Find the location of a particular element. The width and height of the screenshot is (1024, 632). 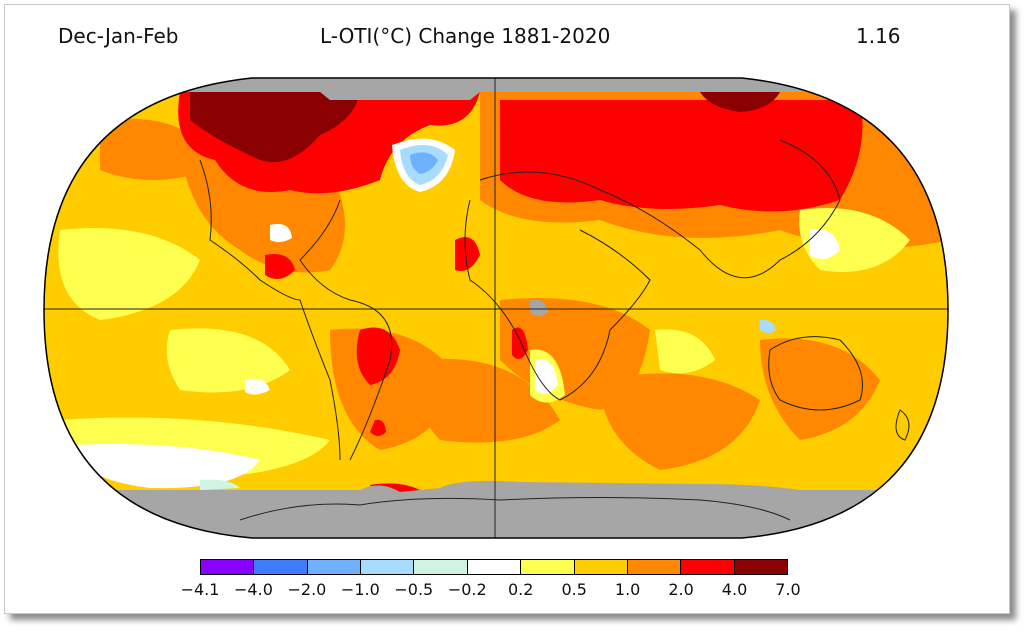

eurasia-coast is located at coordinates (660, 209).